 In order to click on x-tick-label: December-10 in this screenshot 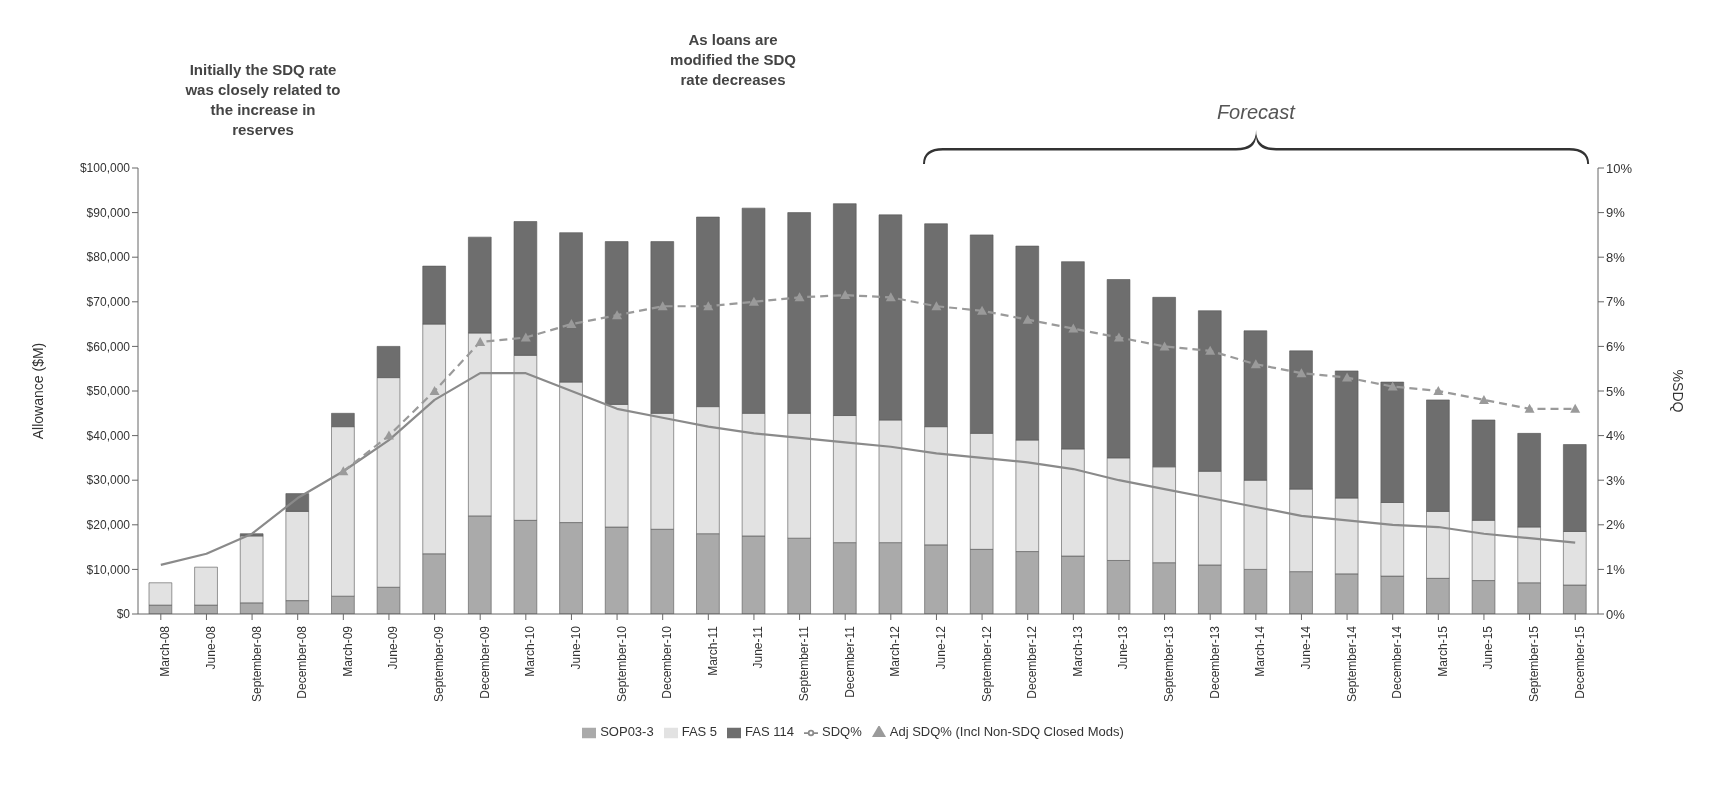, I will do `click(667, 662)`.